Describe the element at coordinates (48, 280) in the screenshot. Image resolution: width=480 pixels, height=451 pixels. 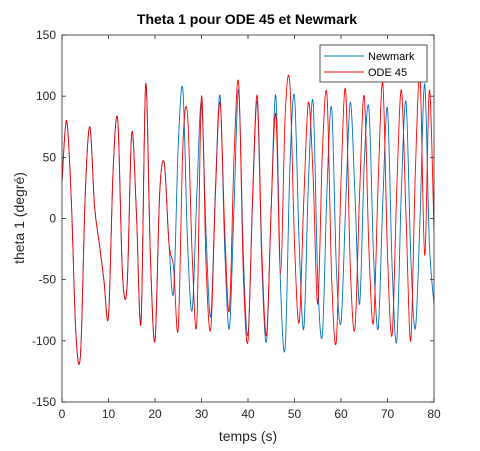
I see `y-tick-label: -50` at that location.